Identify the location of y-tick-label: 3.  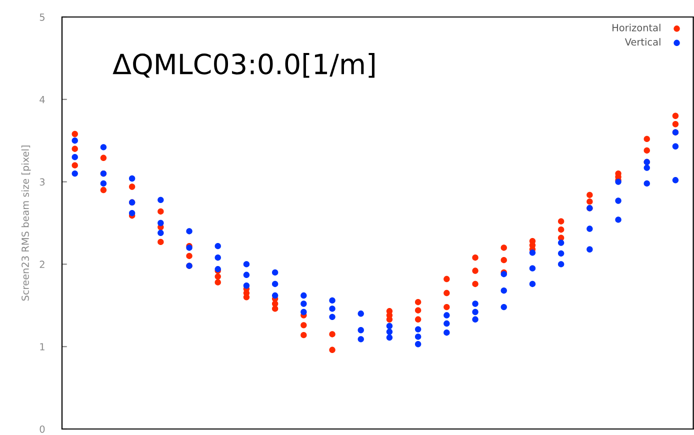
(42, 182).